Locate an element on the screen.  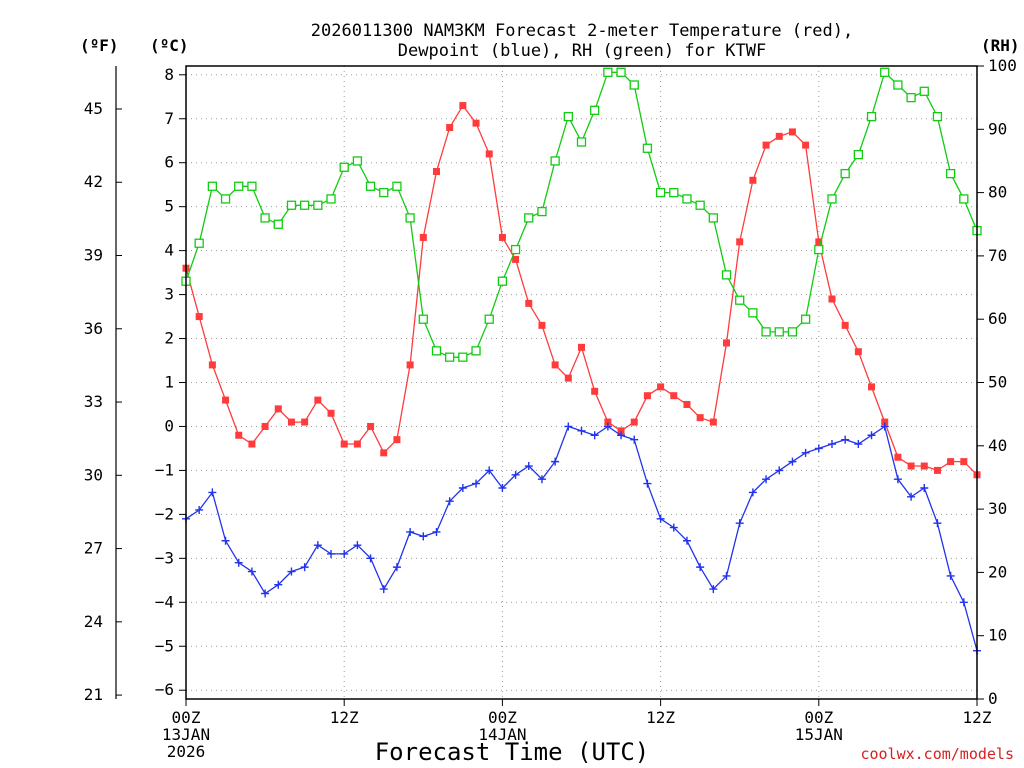
rh-tick-label: 30 is located at coordinates (997, 508).